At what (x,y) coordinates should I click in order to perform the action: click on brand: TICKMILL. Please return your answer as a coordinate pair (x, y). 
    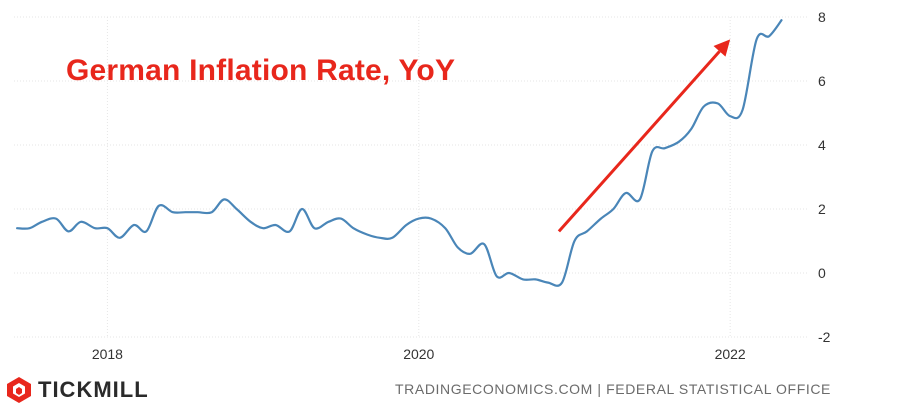
    Looking at the image, I should click on (77, 390).